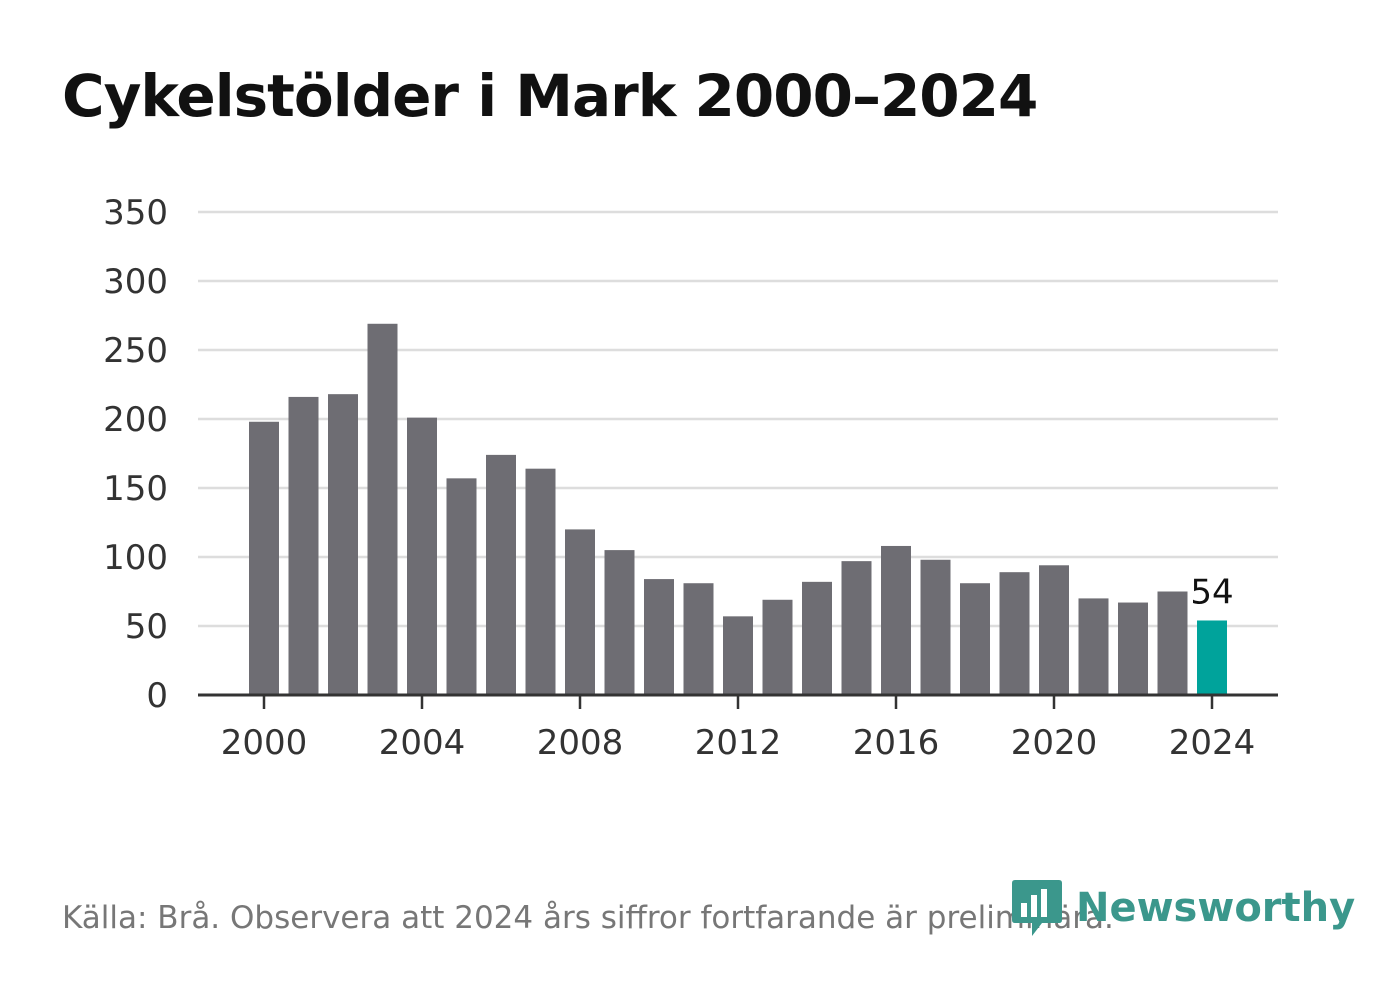 The width and height of the screenshot is (1382, 999). I want to click on y-tick-label-100: 100, so click(135, 558).